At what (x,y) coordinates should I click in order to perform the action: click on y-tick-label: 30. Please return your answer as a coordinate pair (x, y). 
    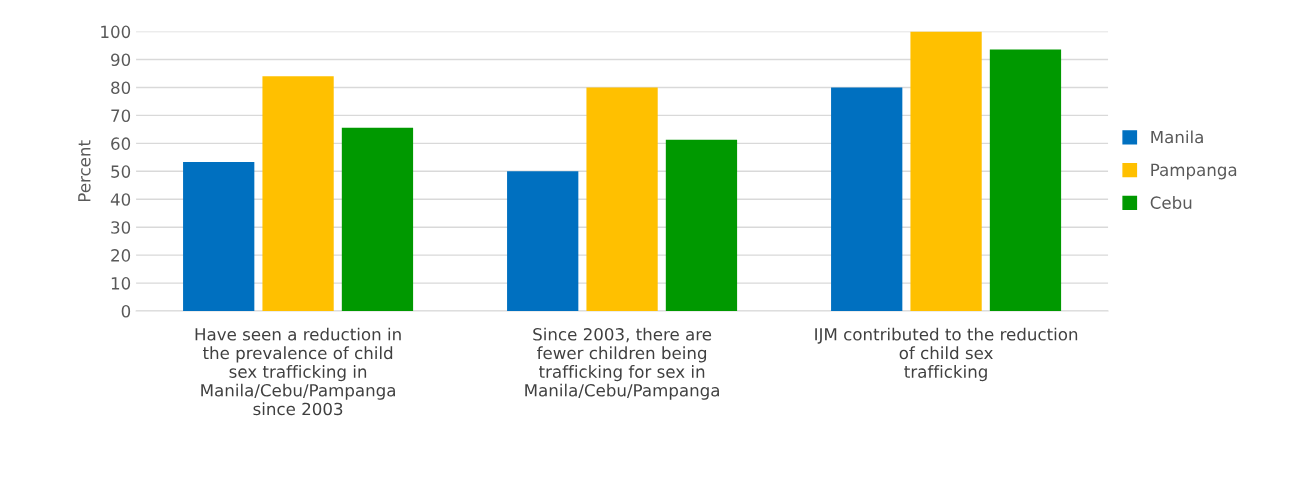
    Looking at the image, I should click on (121, 227).